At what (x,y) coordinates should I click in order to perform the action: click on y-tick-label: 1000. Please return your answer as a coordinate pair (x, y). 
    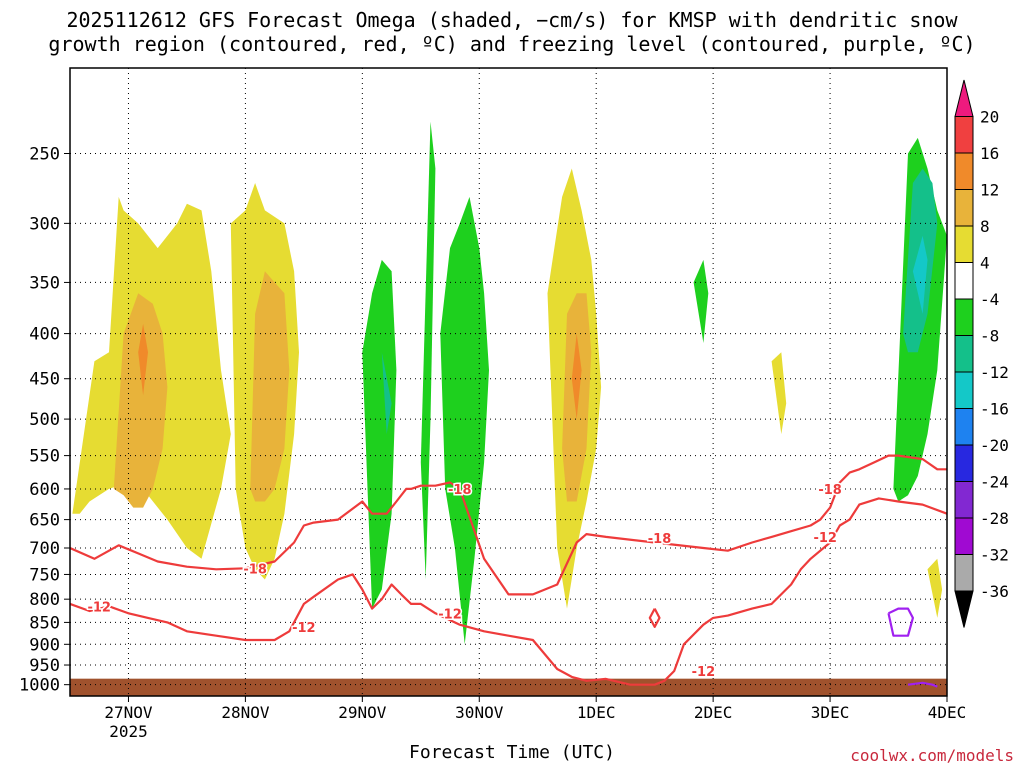
    Looking at the image, I should click on (39, 686).